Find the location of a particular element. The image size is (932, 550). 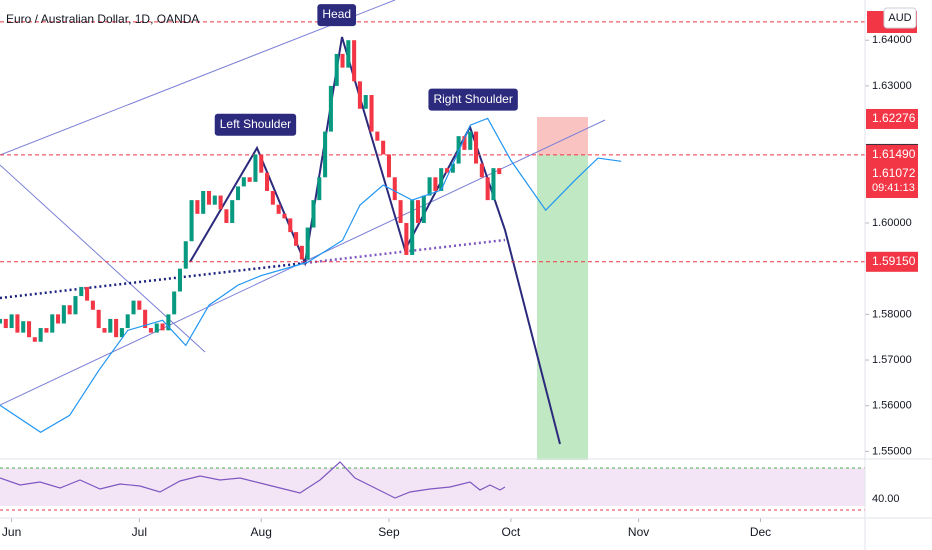

rsi-band is located at coordinates (432, 487).